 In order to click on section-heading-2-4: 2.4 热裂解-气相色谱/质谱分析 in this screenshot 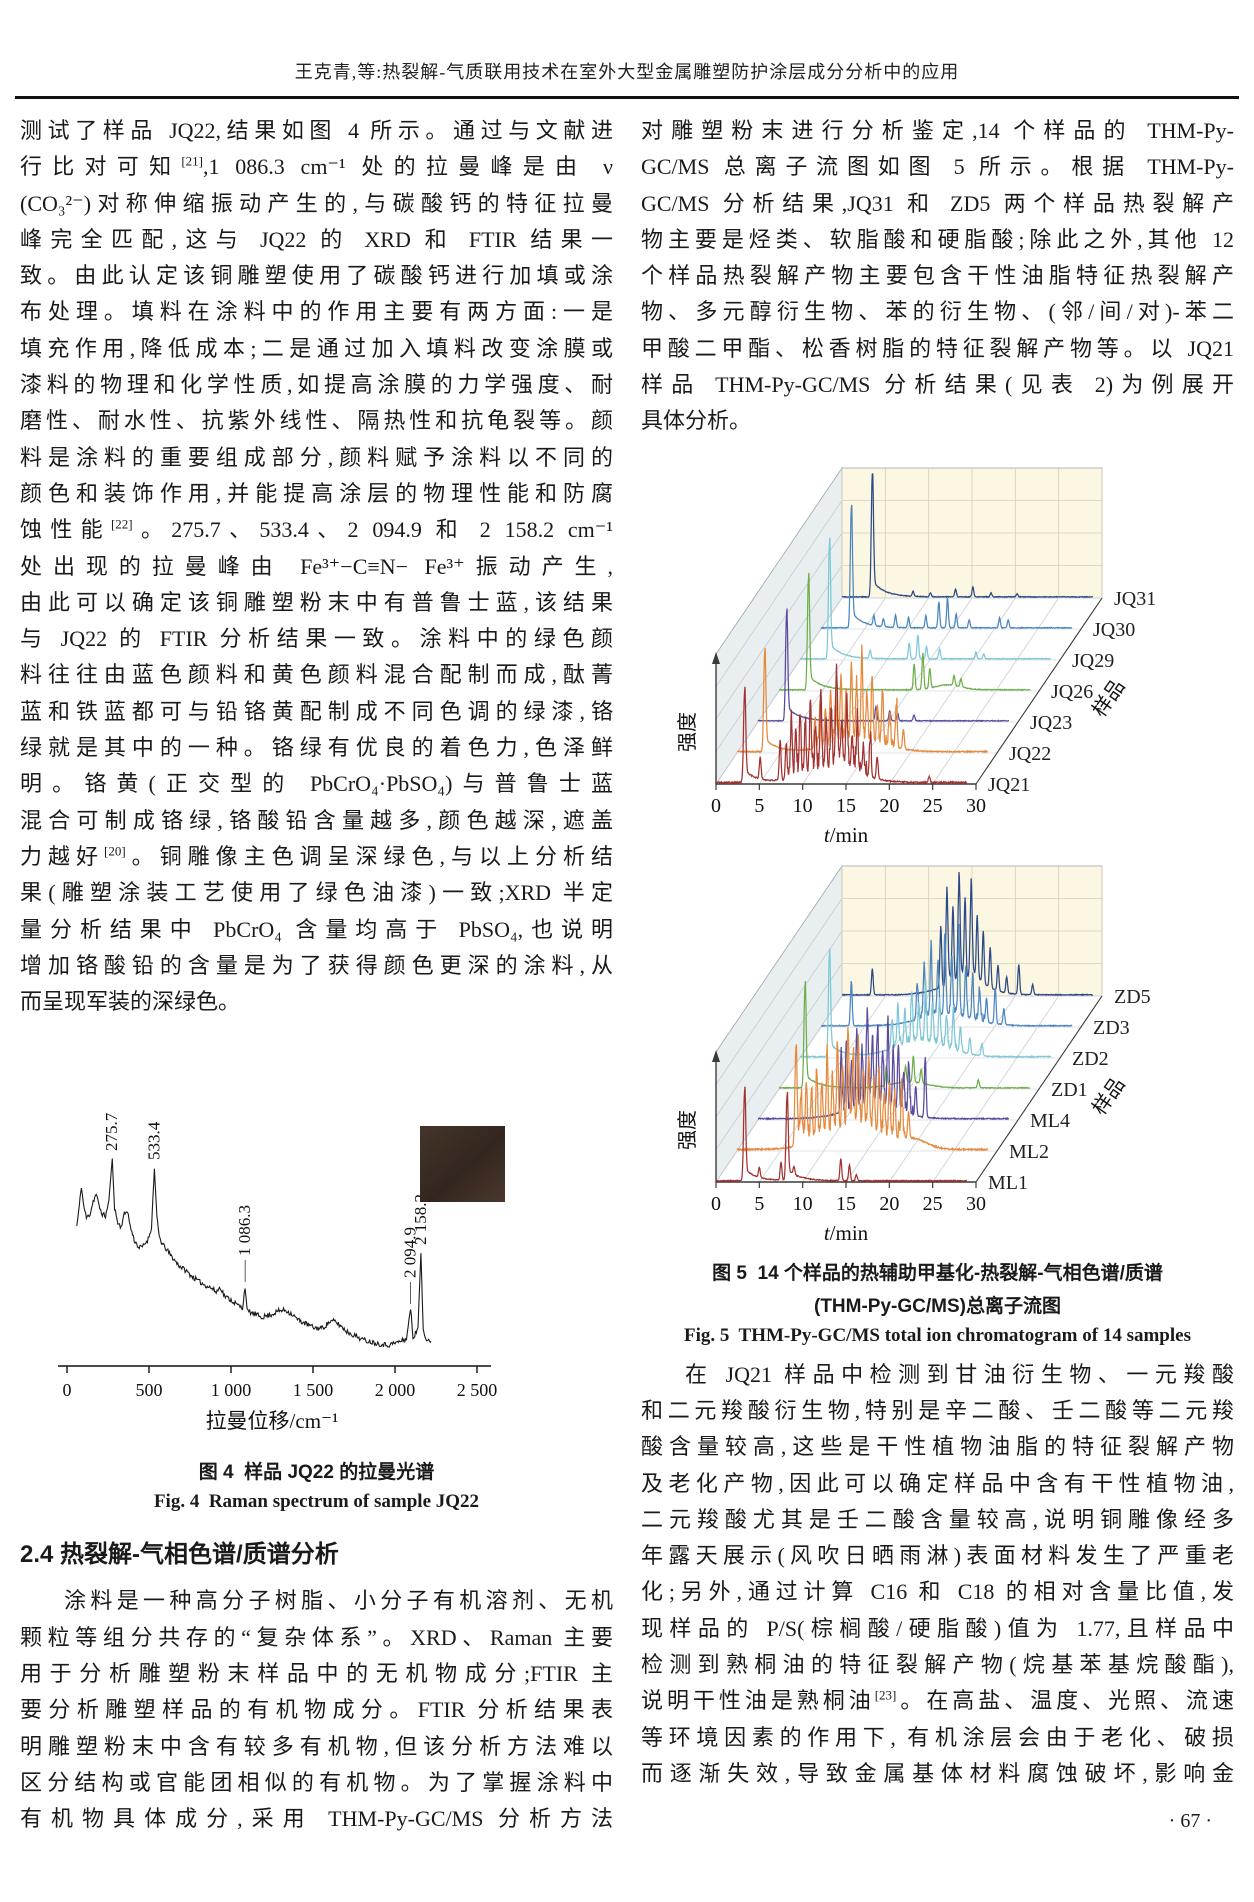, I will do `click(179, 1555)`.